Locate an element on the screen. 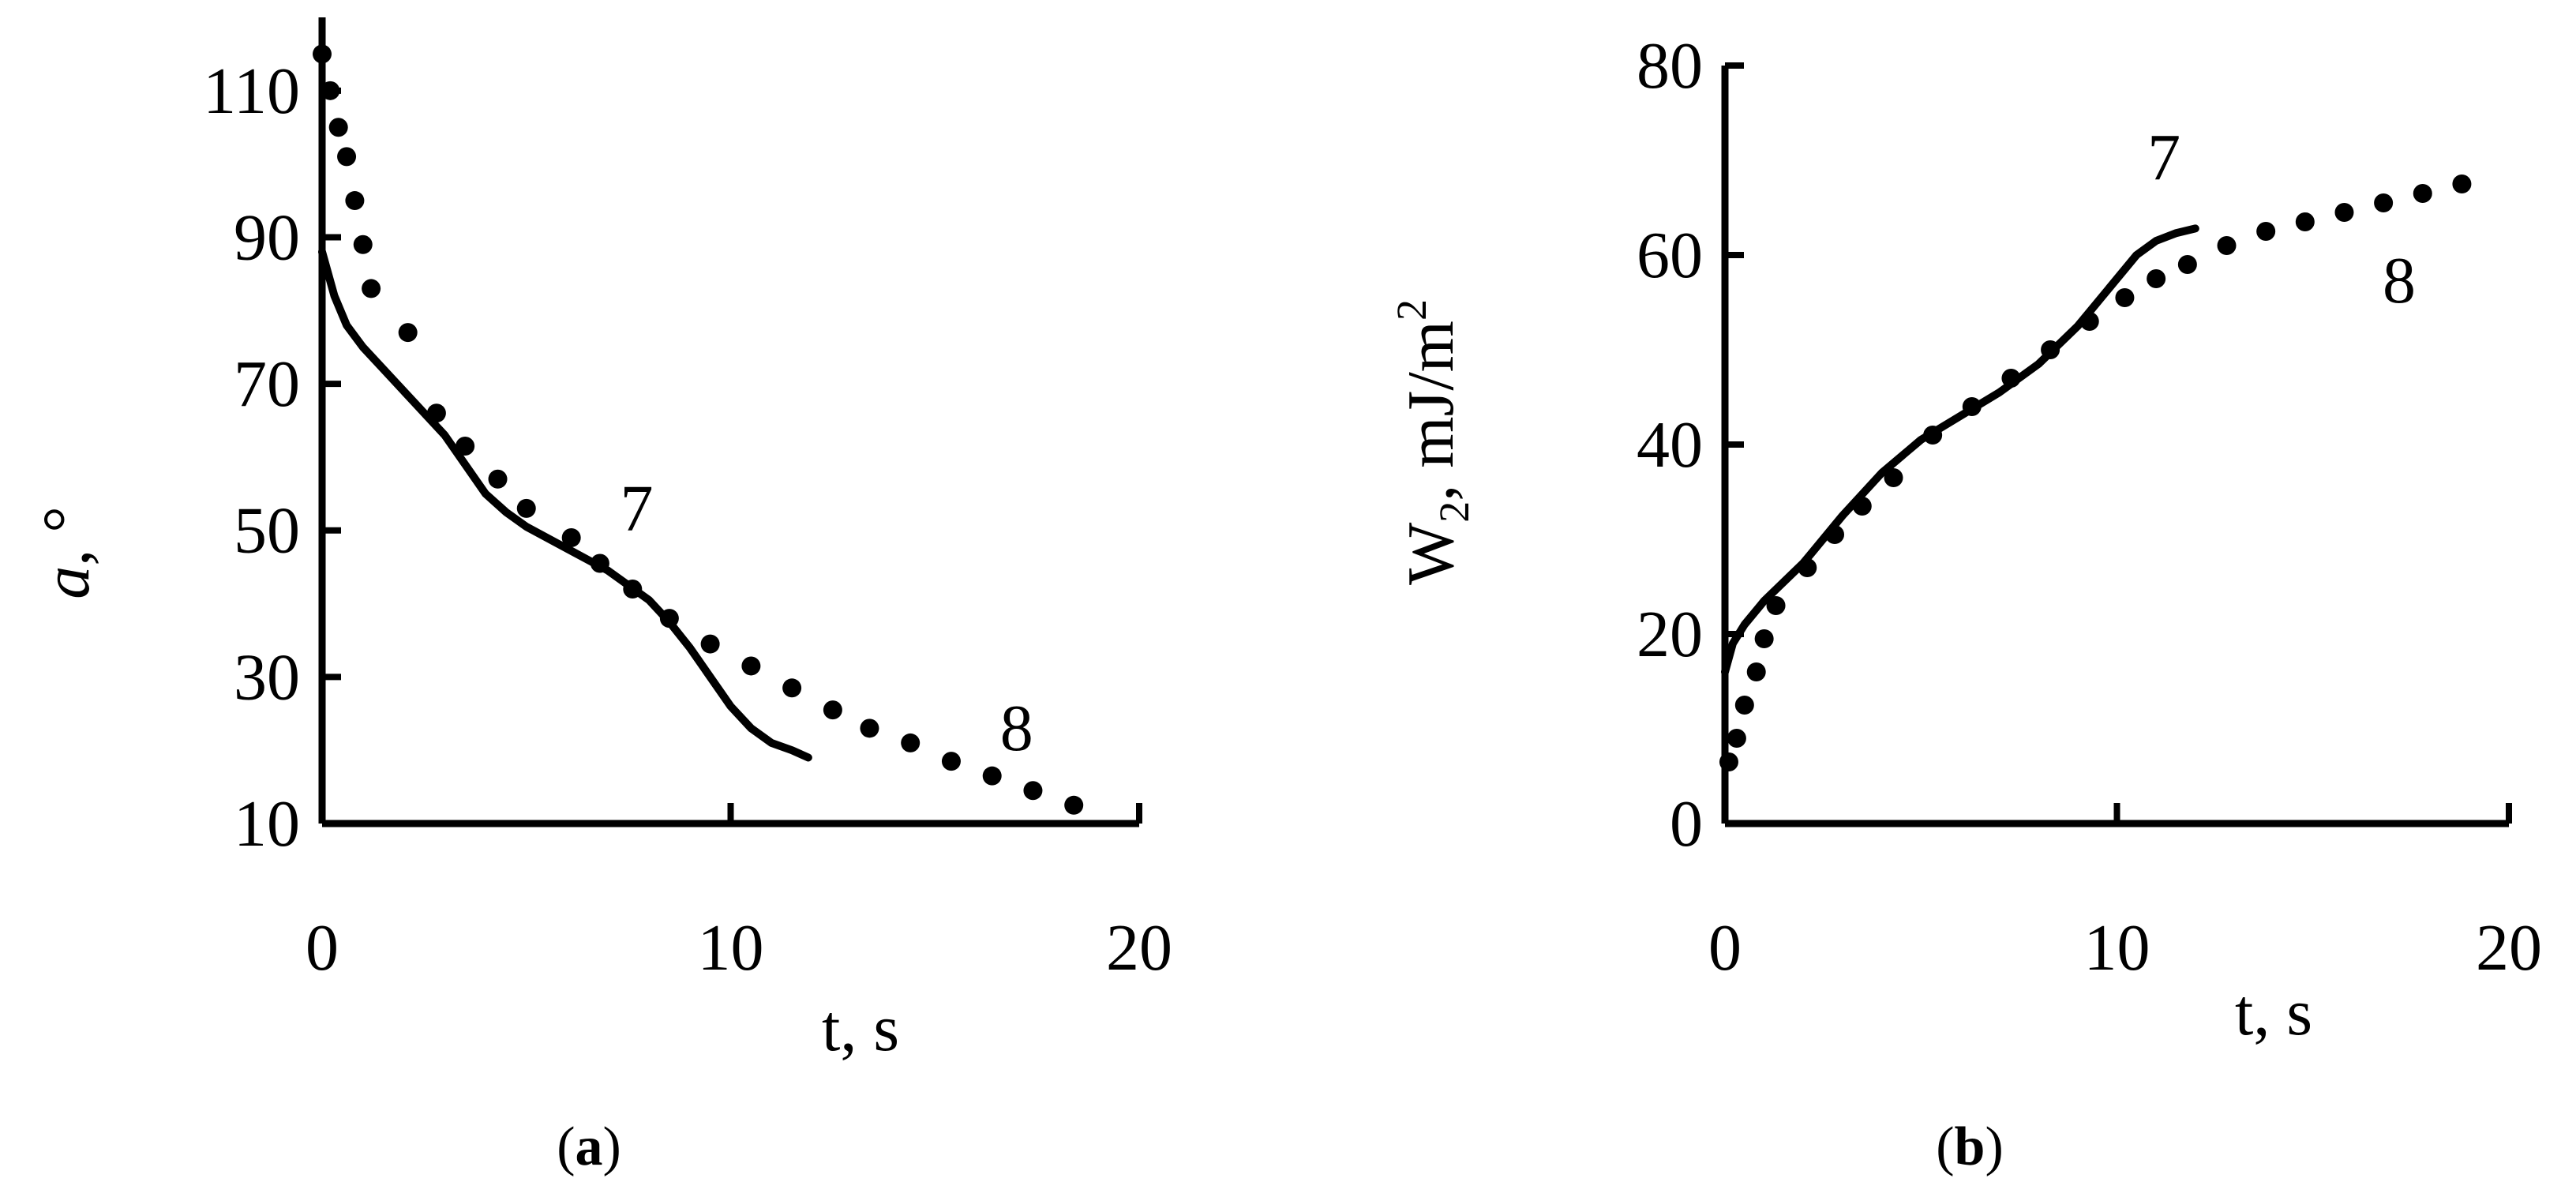  panel-b-letter: b is located at coordinates (1970, 1146).